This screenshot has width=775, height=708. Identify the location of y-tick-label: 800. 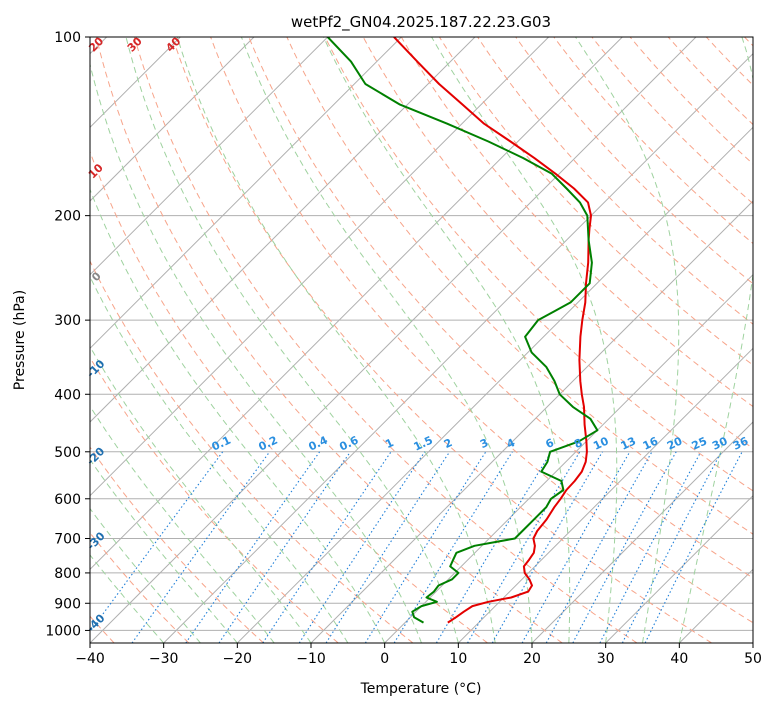
(67, 574).